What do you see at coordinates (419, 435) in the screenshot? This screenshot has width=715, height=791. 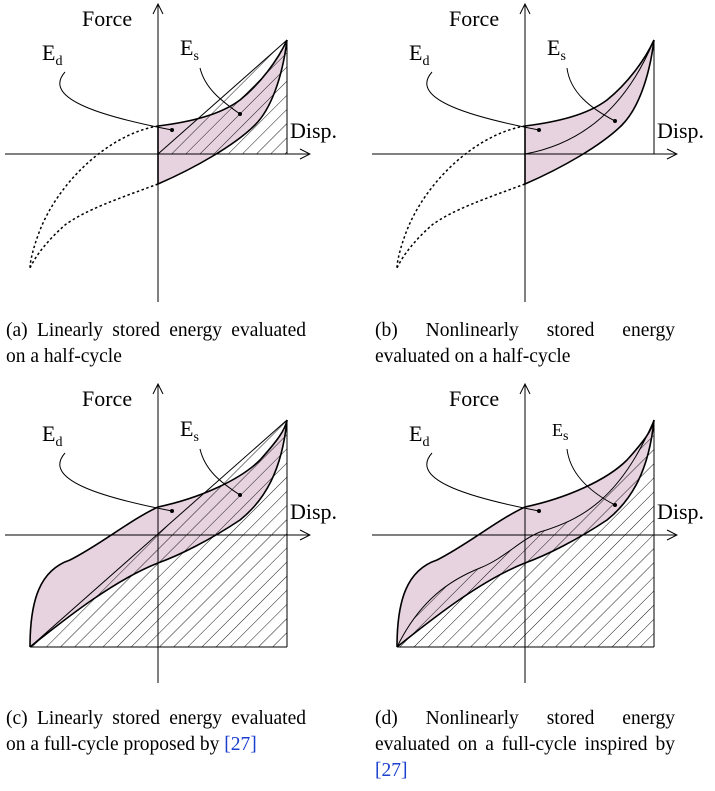 I see `panel-d-ed-label: Ed` at bounding box center [419, 435].